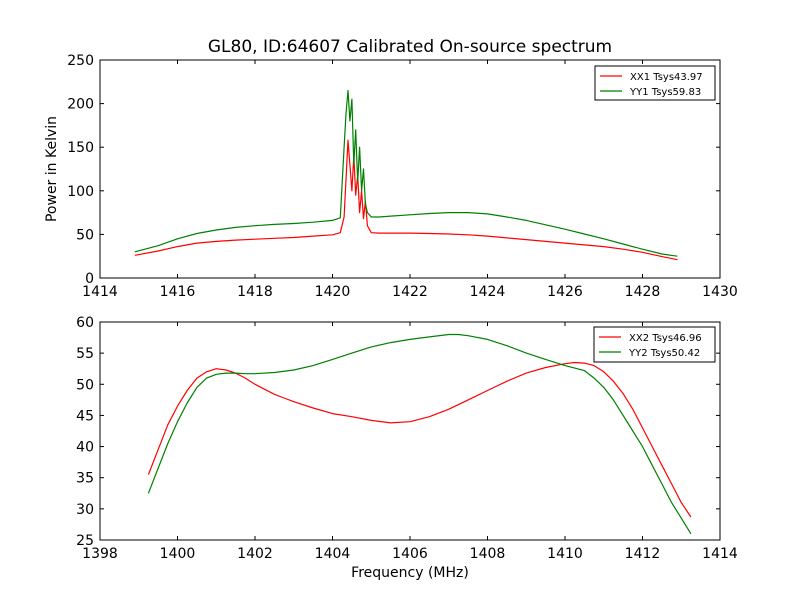  I want to click on x-tick-label: 1430, so click(720, 292).